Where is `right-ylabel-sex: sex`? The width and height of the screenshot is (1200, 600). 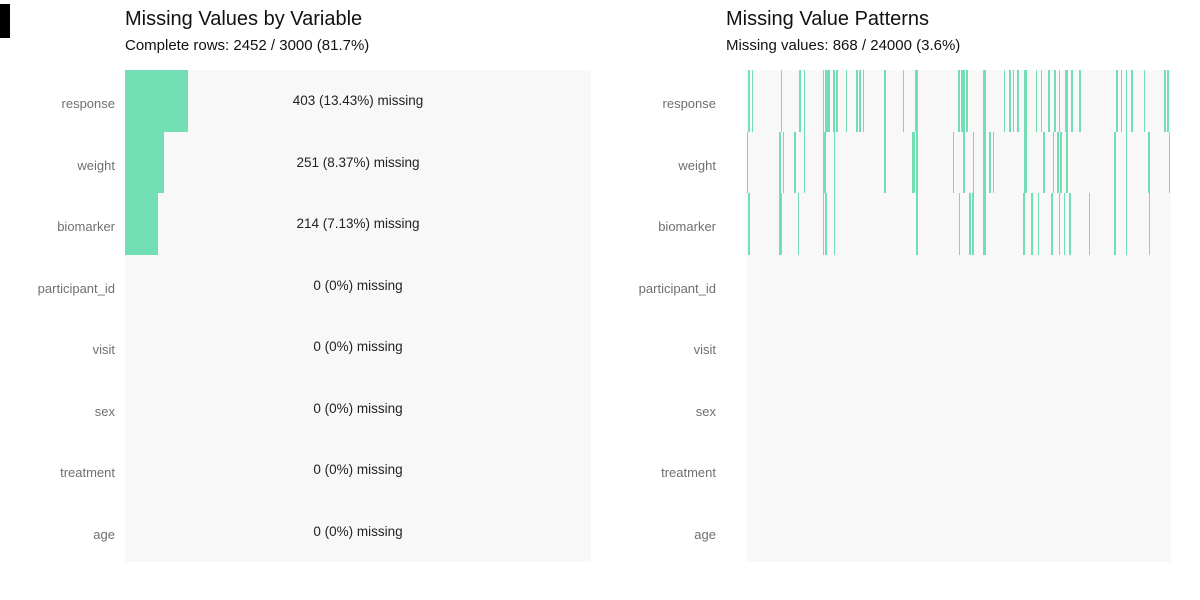
right-ylabel-sex: sex is located at coordinates (705, 411).